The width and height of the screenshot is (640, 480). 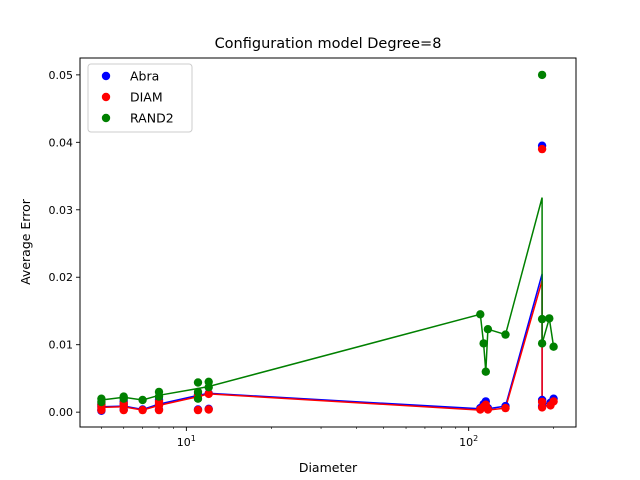 What do you see at coordinates (106, 97) in the screenshot?
I see `legend-marker-diam` at bounding box center [106, 97].